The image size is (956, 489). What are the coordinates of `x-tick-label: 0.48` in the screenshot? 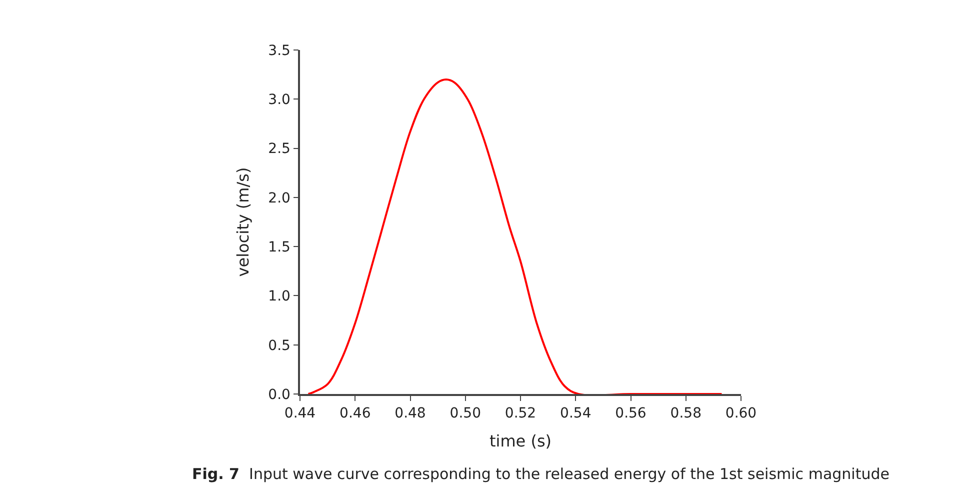 It's located at (410, 414).